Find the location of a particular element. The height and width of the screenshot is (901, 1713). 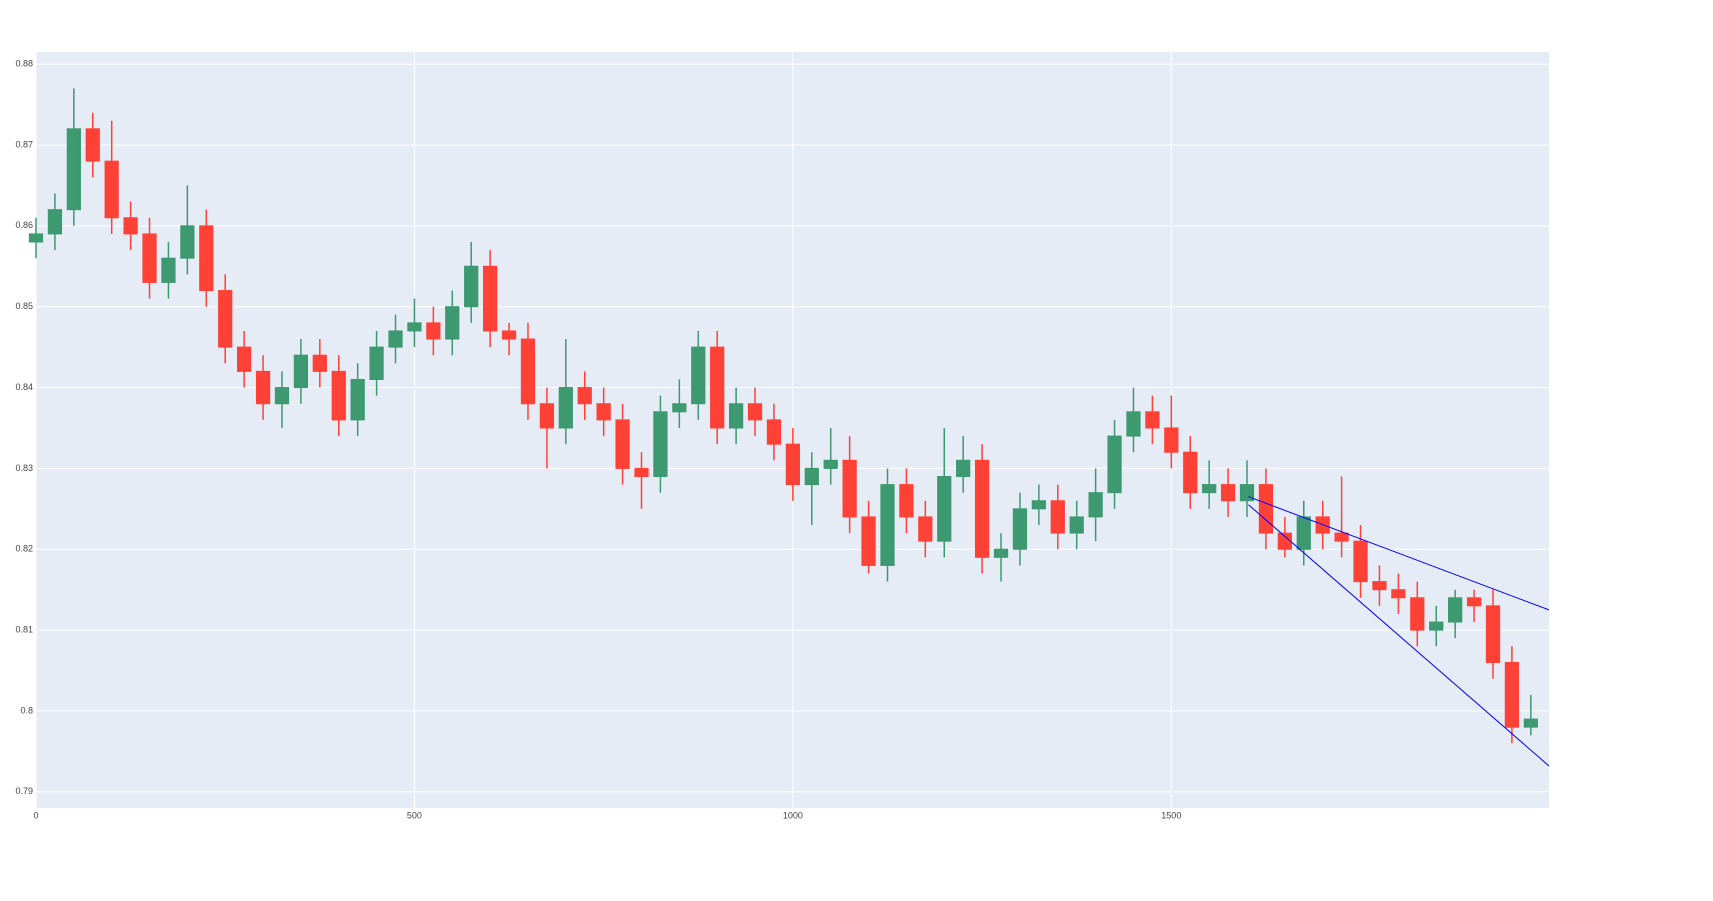

y-tick-label: 0.84 is located at coordinates (24, 387).